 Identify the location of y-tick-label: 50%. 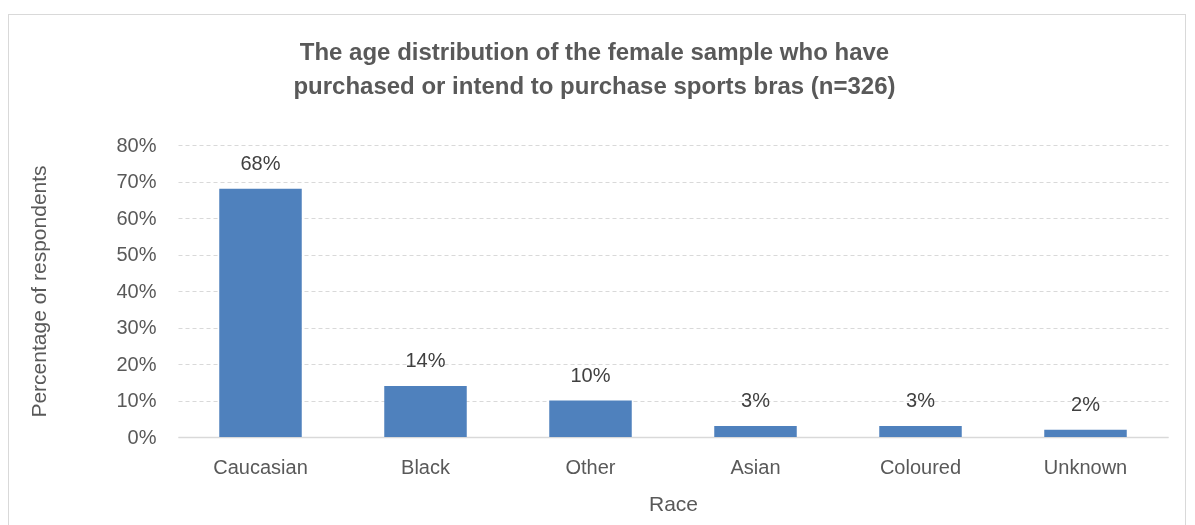
(136, 254).